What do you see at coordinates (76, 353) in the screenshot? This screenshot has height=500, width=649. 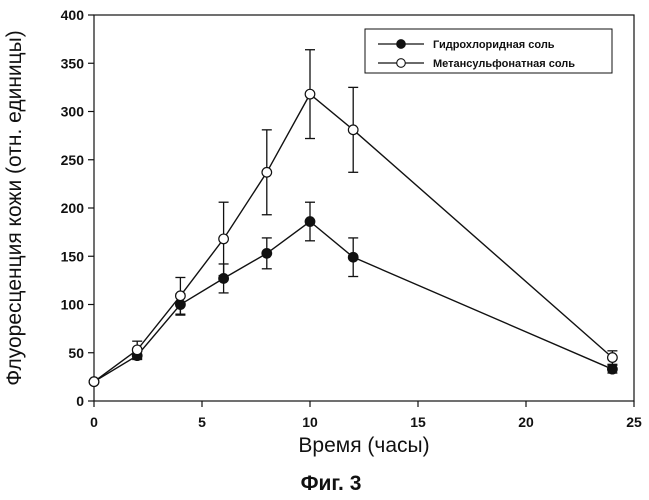 I see `y-tick-label: 50` at bounding box center [76, 353].